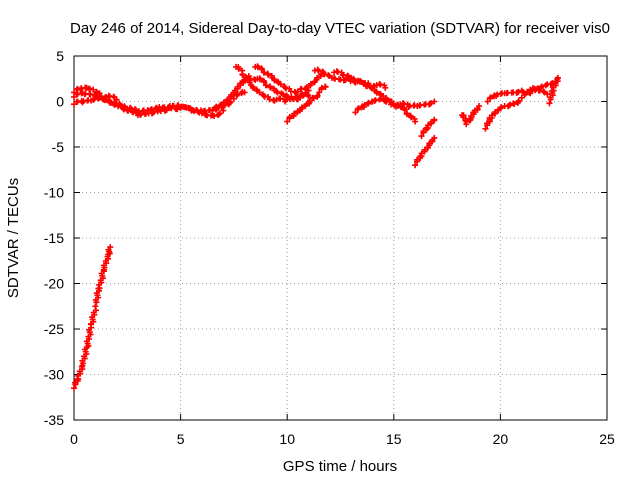  Describe the element at coordinates (501, 439) in the screenshot. I see `x-tick-label: 20` at that location.